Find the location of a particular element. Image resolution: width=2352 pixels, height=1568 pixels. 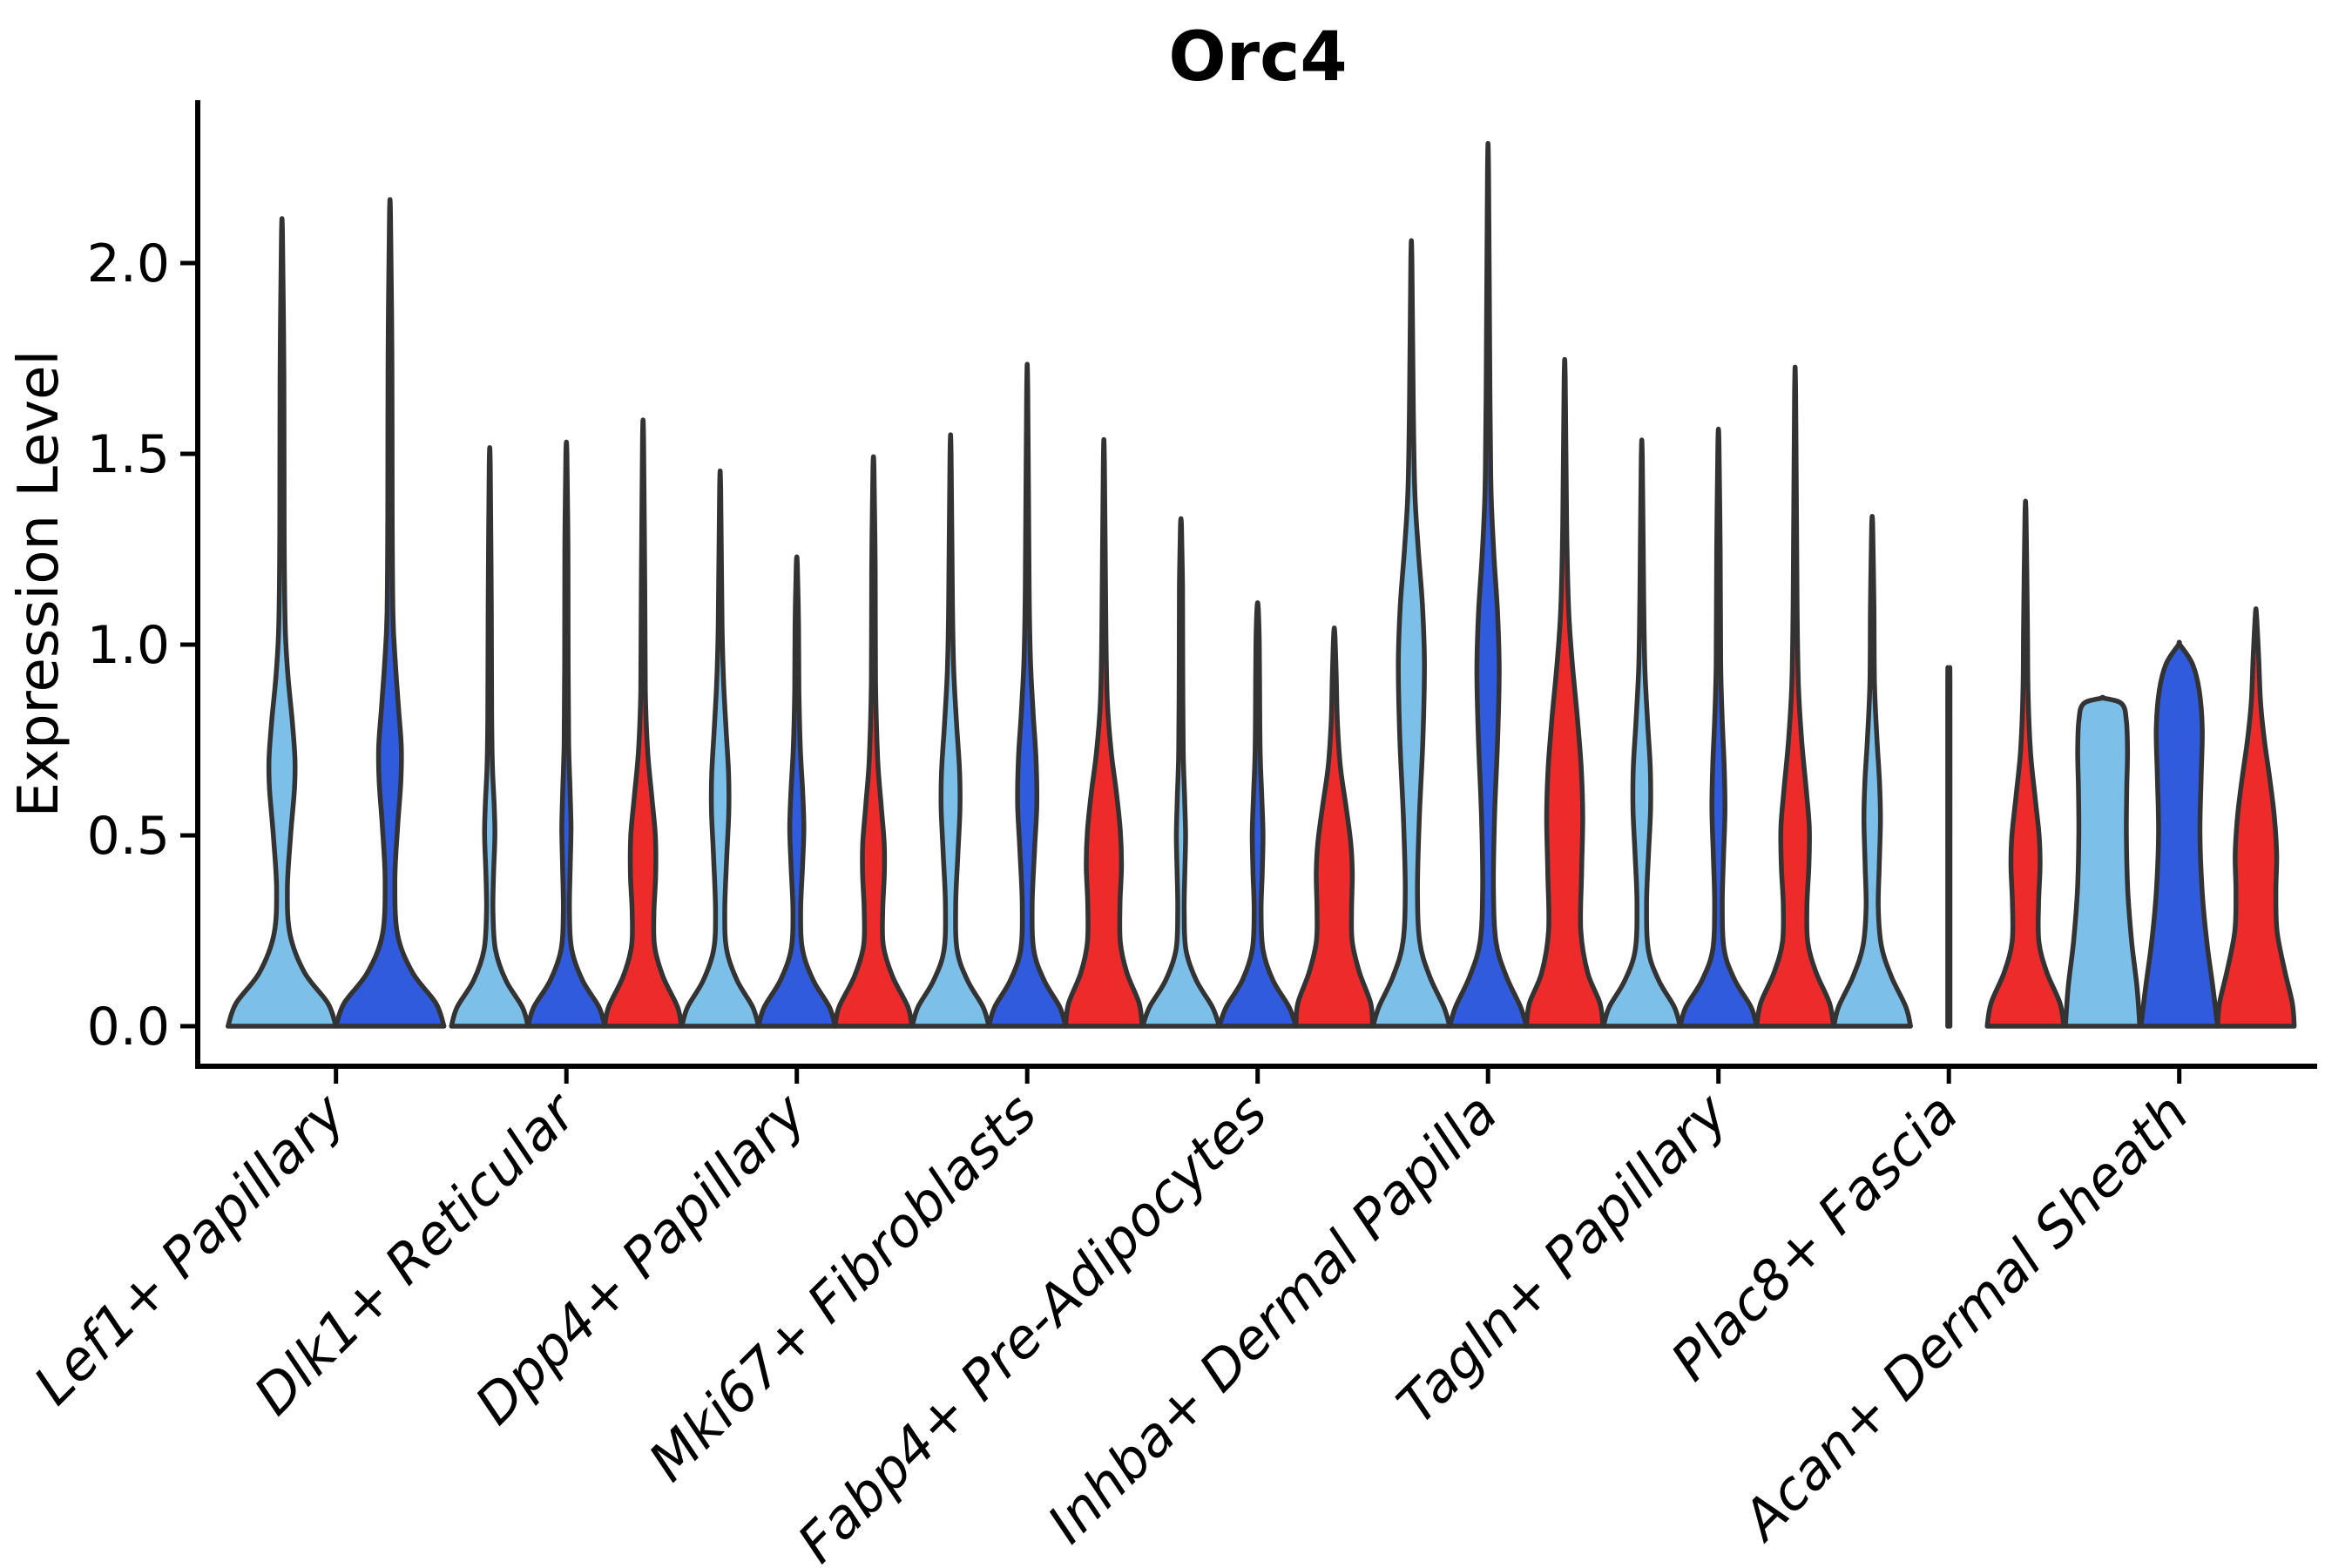

violin-dlk1-reticular-dark-blue is located at coordinates (566, 734).